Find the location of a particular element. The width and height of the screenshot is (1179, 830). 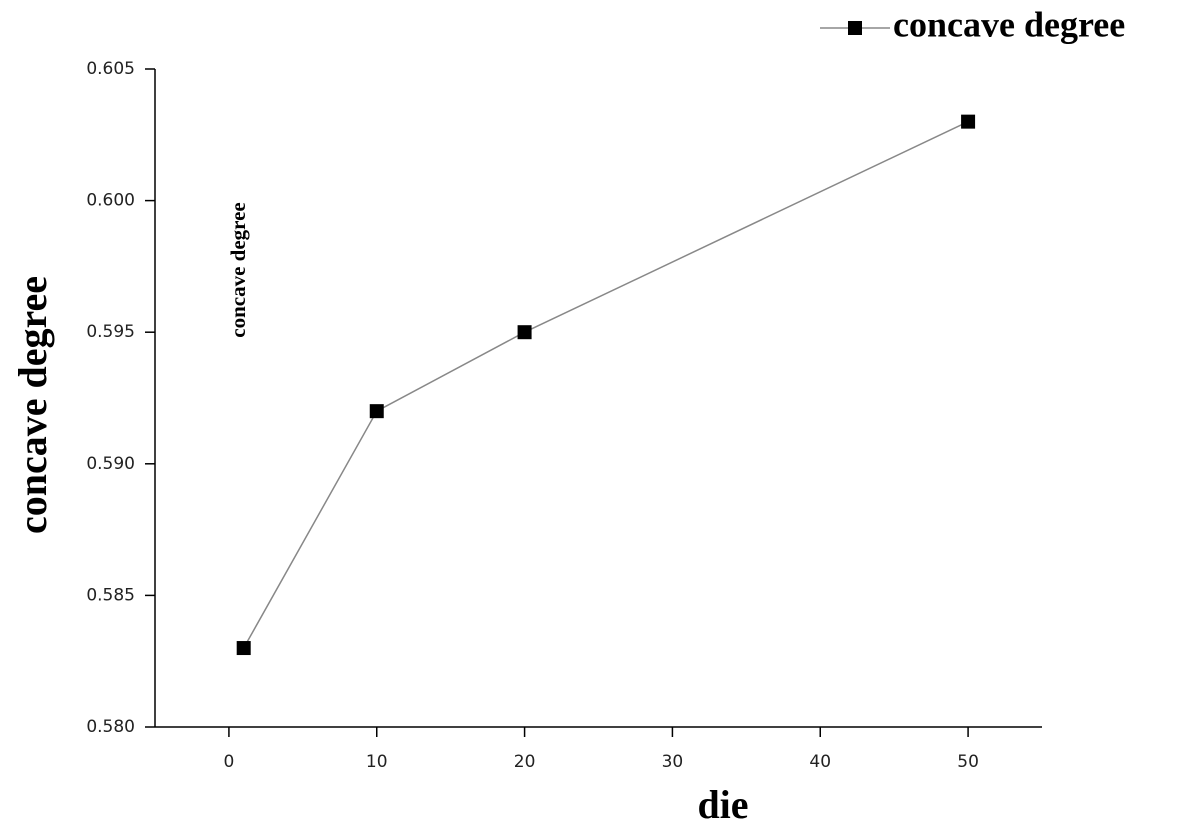

x-tick-label: 10 is located at coordinates (377, 762).